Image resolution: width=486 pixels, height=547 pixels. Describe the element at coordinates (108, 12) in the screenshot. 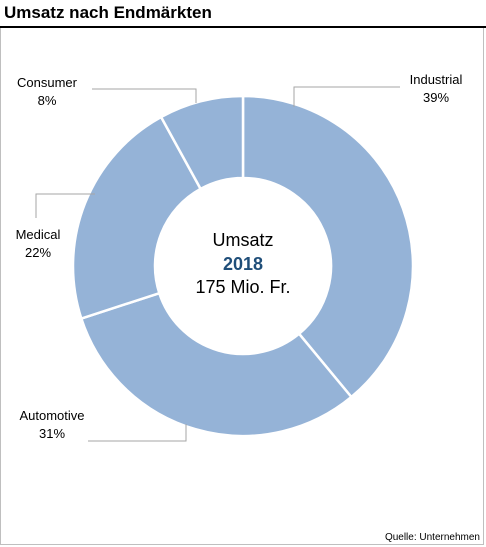

I see `chart-title: Umsatz nach Endmärkten` at that location.